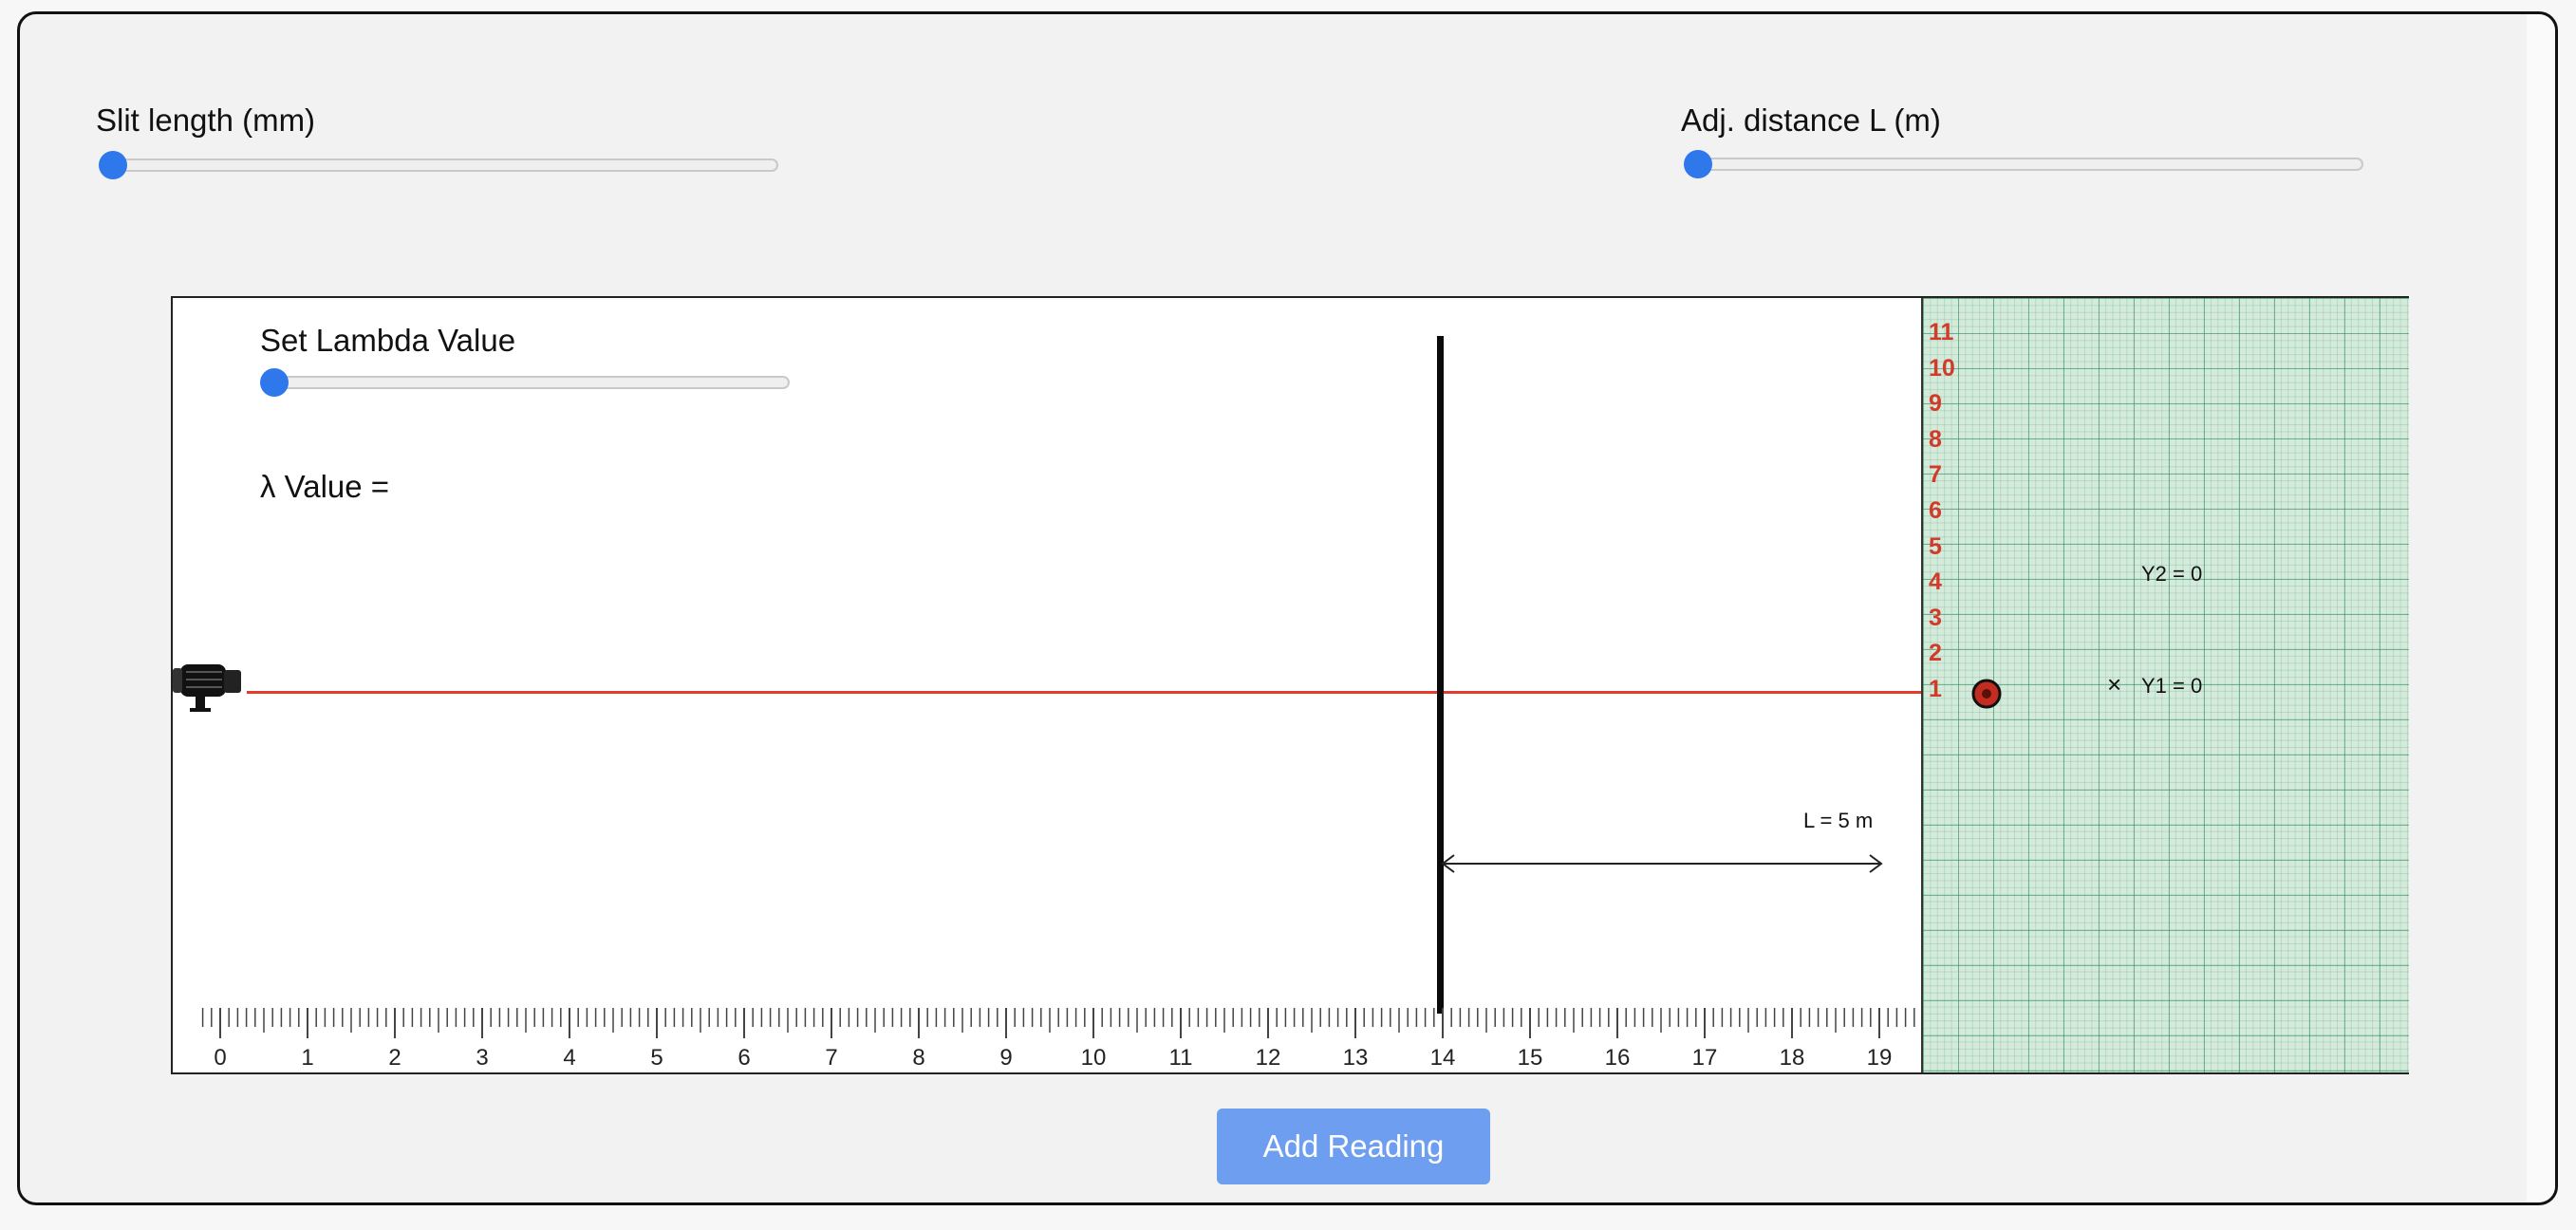 The image size is (2576, 1230). What do you see at coordinates (1698, 164) in the screenshot?
I see `adj-distance-thumb` at bounding box center [1698, 164].